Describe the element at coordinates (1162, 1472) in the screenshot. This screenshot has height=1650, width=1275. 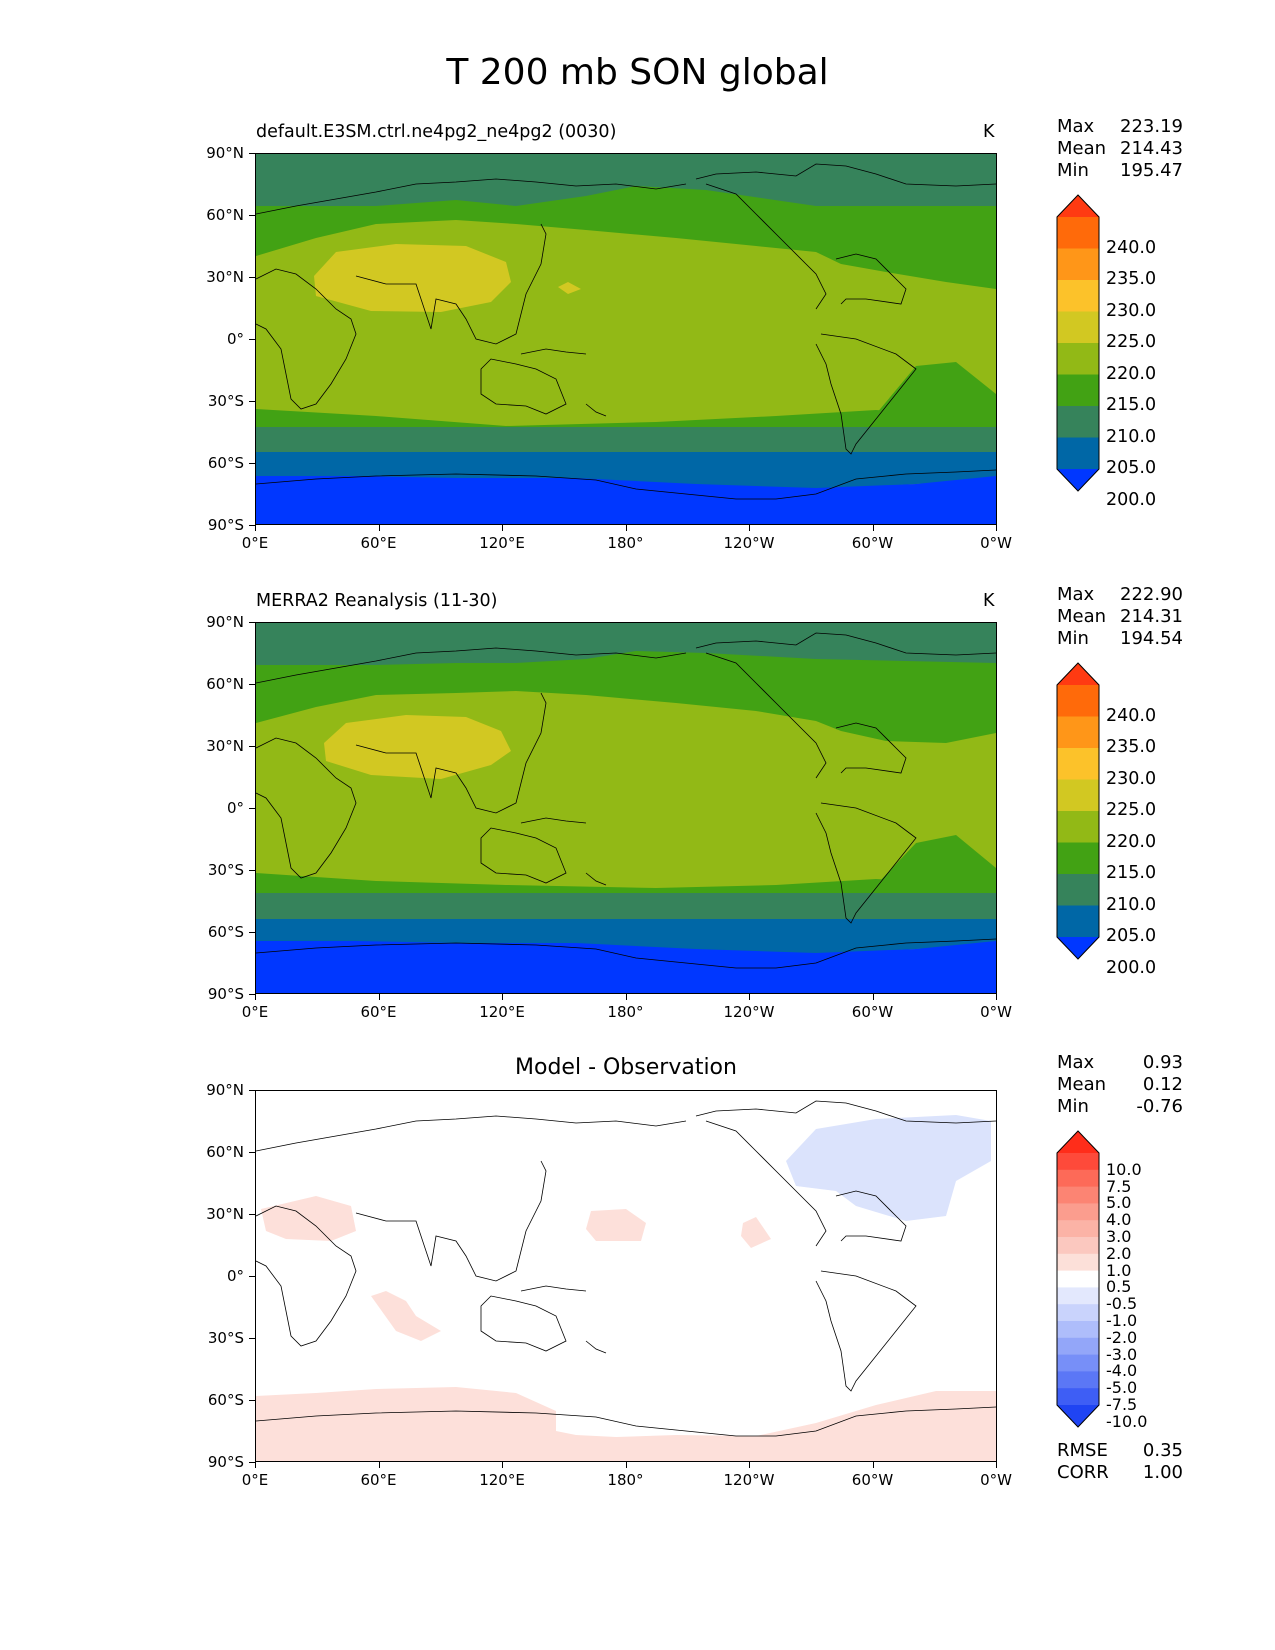
I see `corr-value: 1.00` at that location.